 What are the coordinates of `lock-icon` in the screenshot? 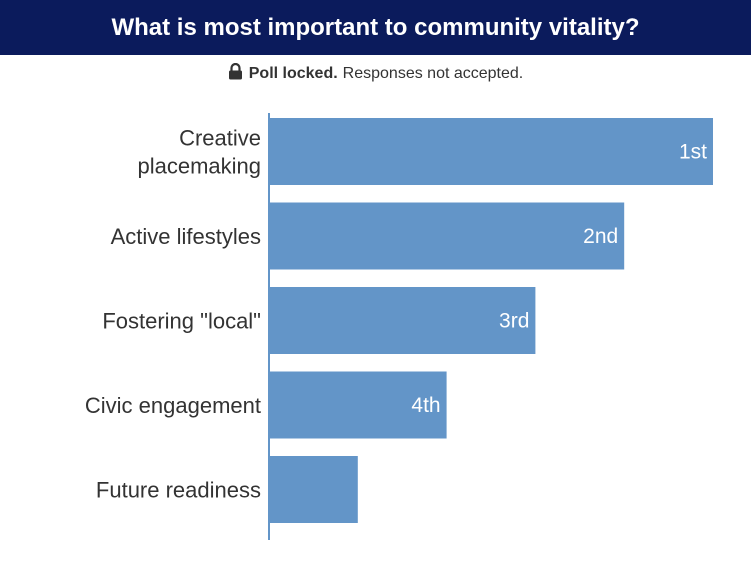 It's located at (235, 73).